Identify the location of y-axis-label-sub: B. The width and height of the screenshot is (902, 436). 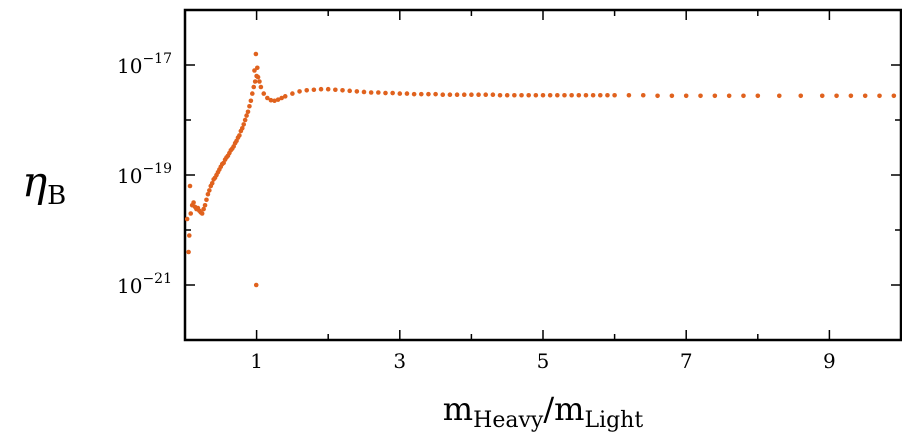
(56, 196).